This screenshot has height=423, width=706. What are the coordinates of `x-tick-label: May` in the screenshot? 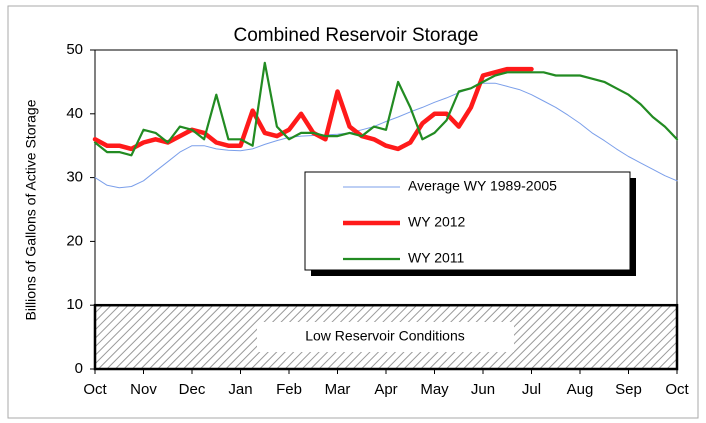 It's located at (434, 389).